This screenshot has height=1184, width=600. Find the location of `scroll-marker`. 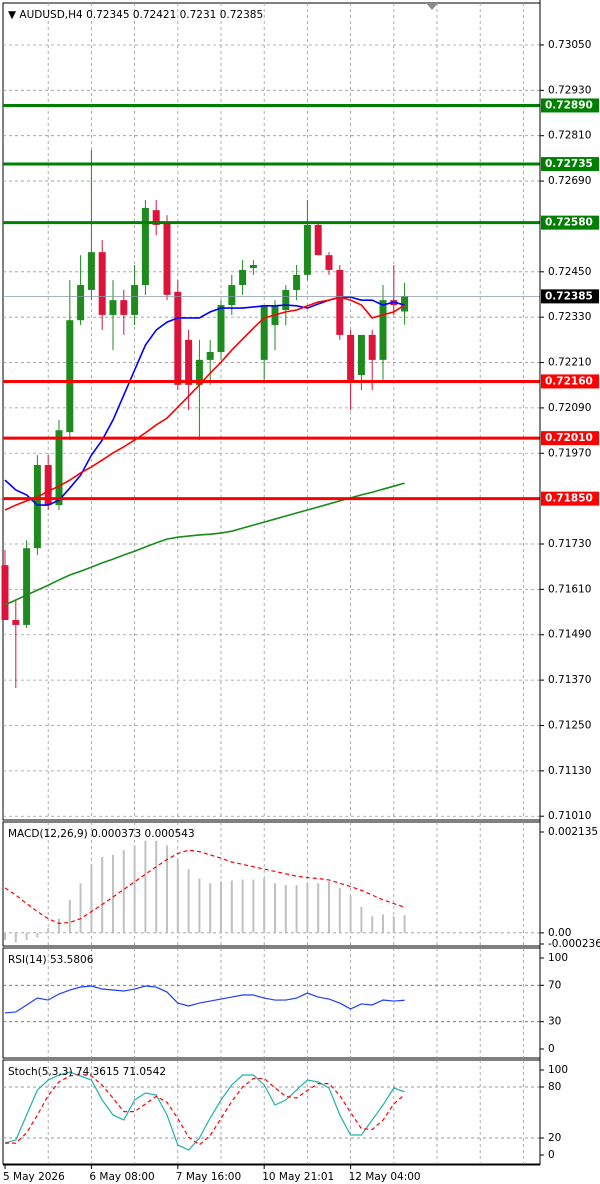

scroll-marker is located at coordinates (432, 6).